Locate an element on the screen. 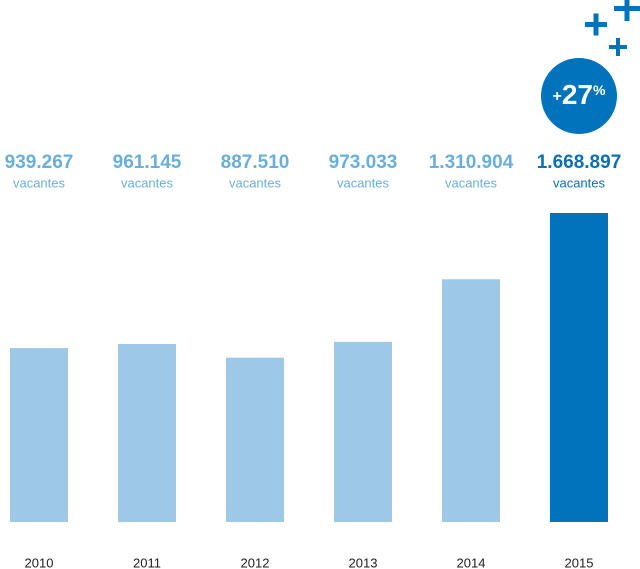 The height and width of the screenshot is (569, 640). x-tick-label: 2012 is located at coordinates (255, 562).